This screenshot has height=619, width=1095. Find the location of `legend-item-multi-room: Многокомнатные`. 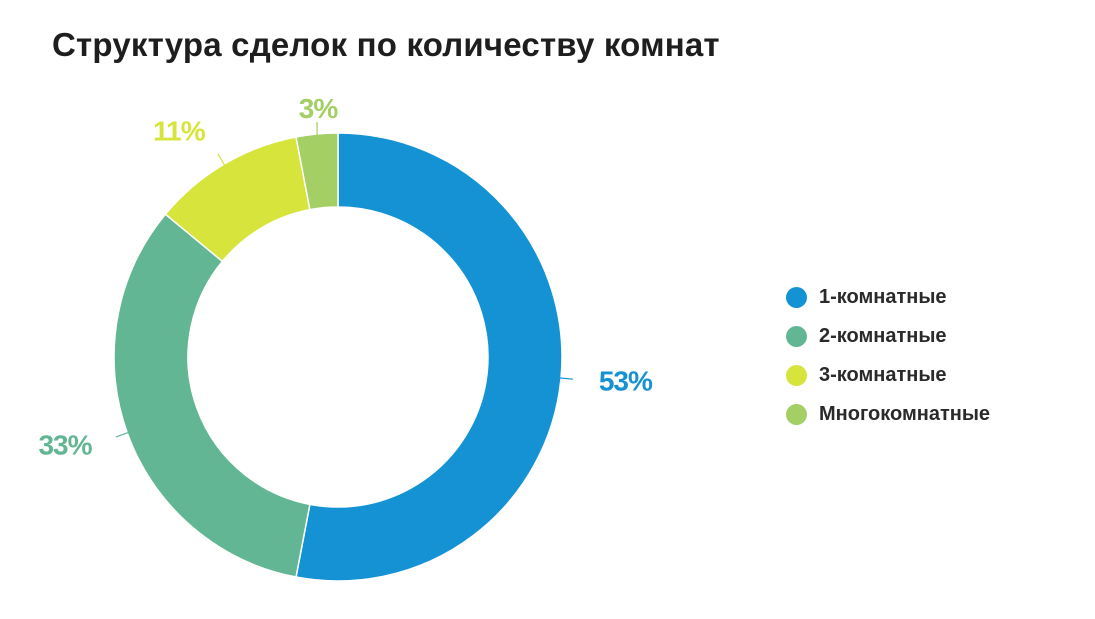

legend-item-multi-room: Многокомнатные is located at coordinates (888, 414).